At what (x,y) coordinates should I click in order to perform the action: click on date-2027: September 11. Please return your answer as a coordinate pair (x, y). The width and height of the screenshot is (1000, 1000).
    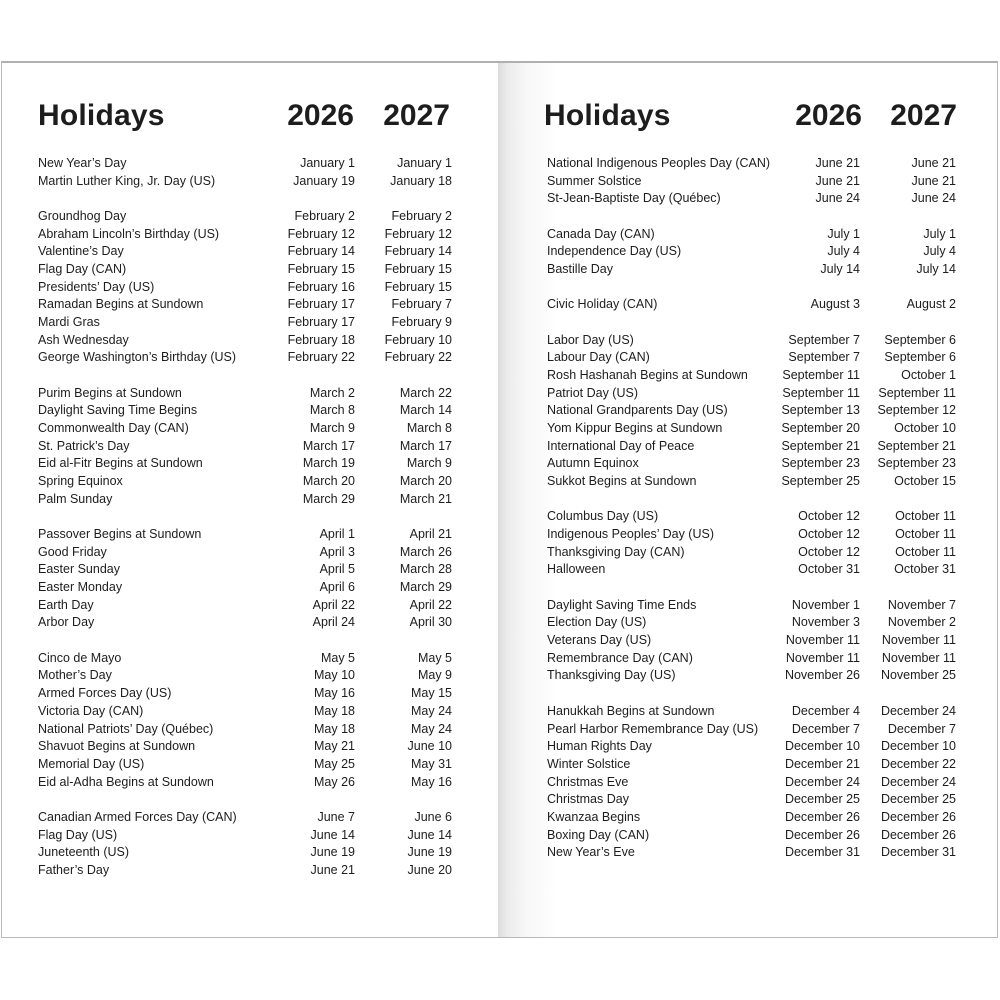
    Looking at the image, I should click on (917, 392).